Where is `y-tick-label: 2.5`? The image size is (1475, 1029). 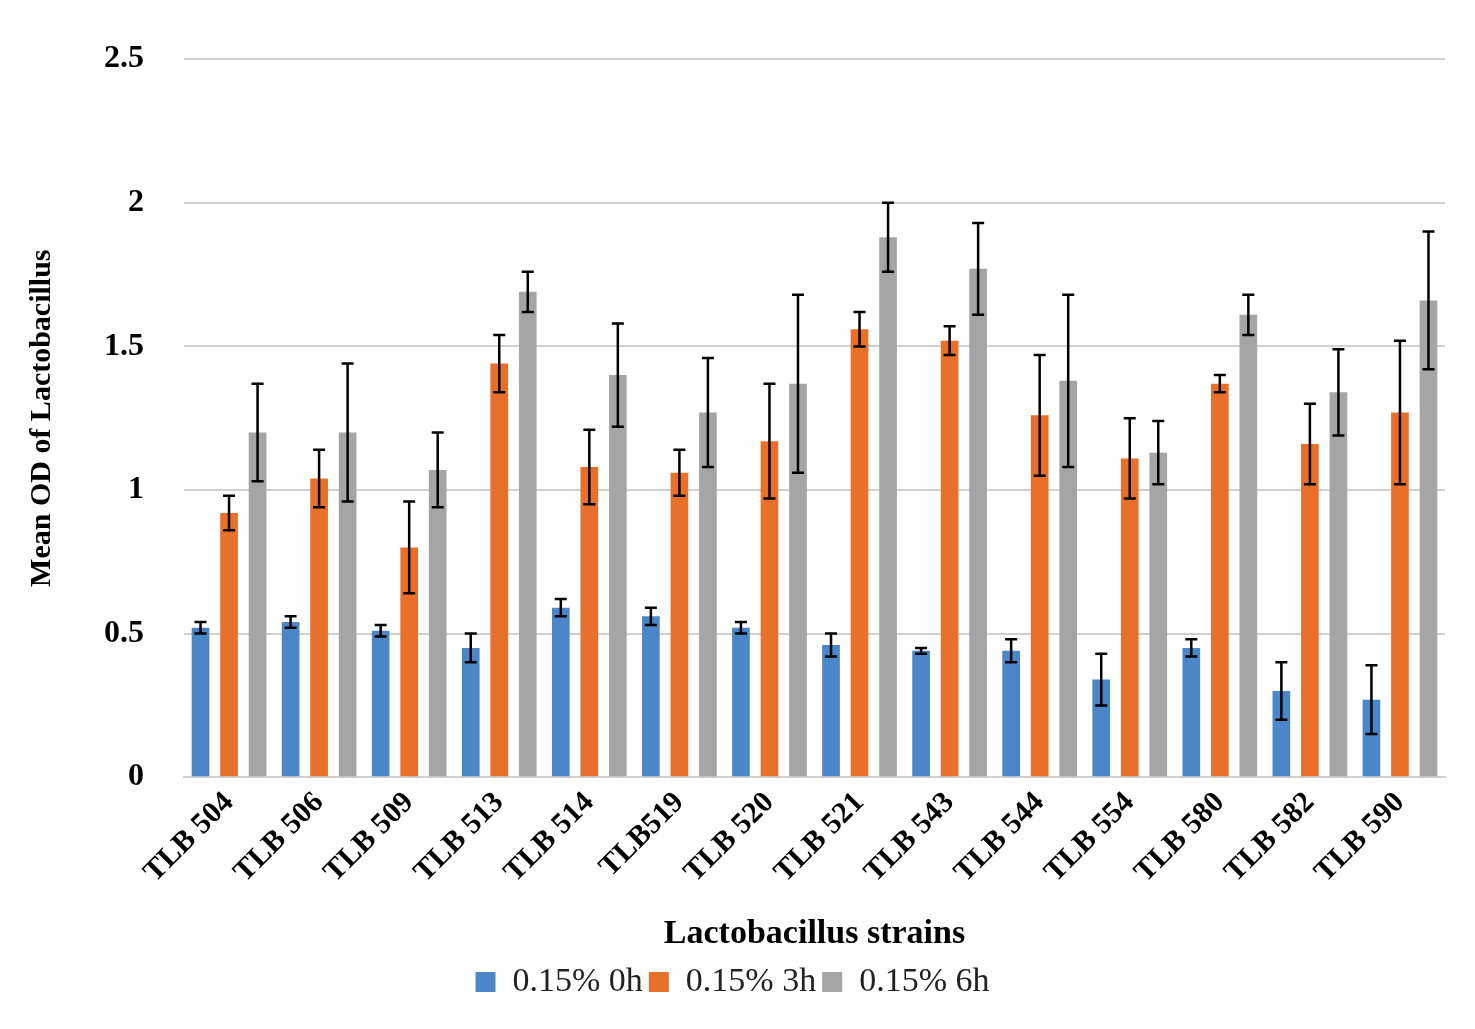
y-tick-label: 2.5 is located at coordinates (124, 56).